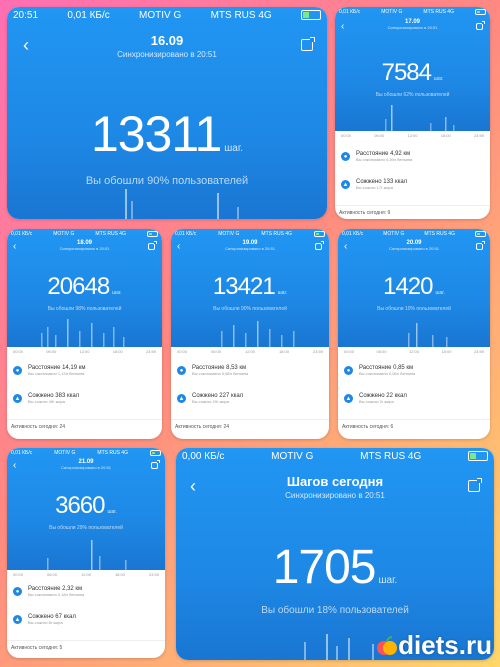 The width and height of the screenshot is (500, 667). Describe the element at coordinates (86, 619) in the screenshot. I see `calories-row: ▲ Сожжено 67 ккал Вы сожгли 8г жира` at that location.